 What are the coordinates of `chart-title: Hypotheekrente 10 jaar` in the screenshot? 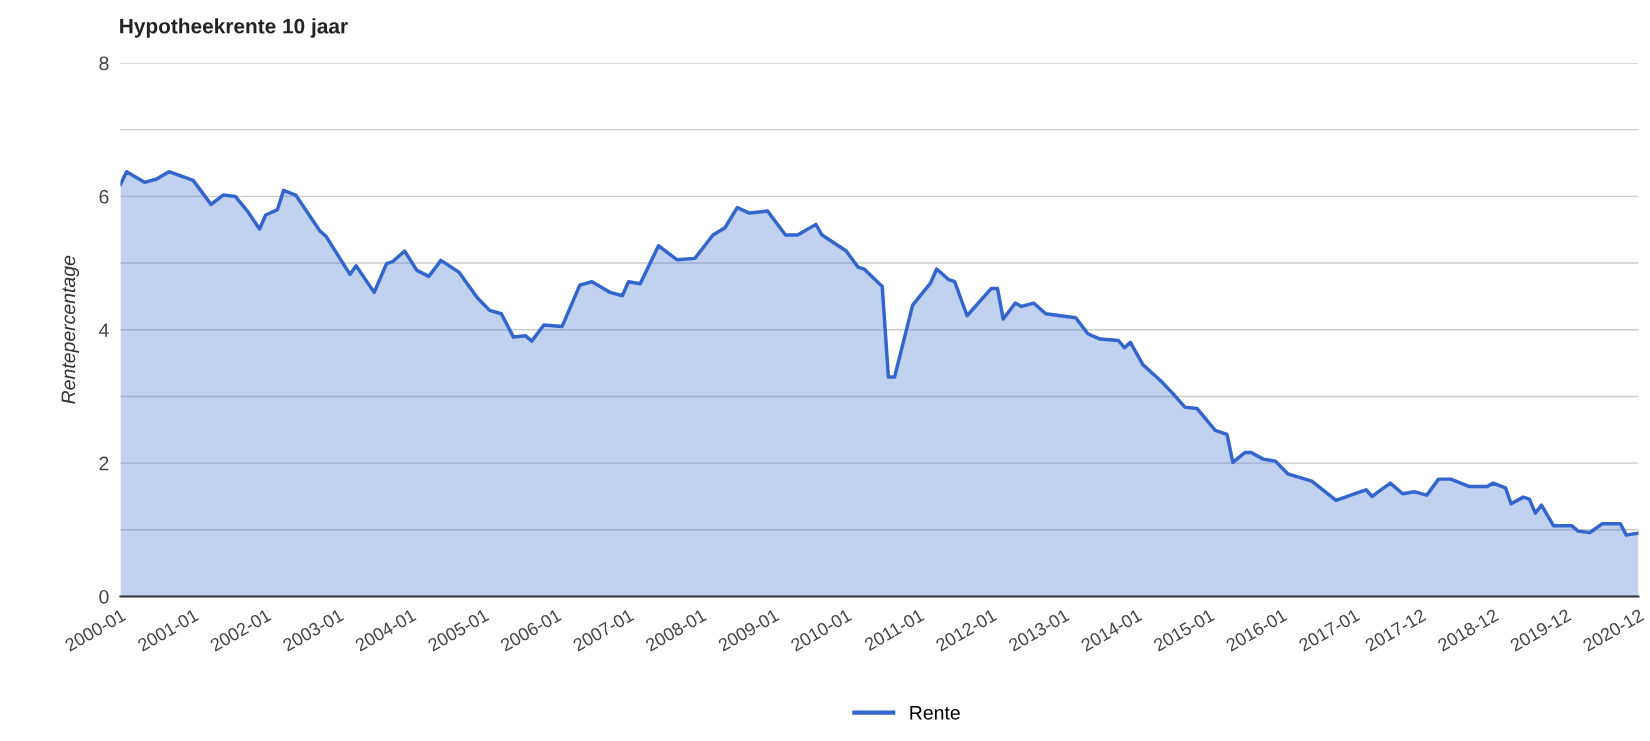 It's located at (234, 28).